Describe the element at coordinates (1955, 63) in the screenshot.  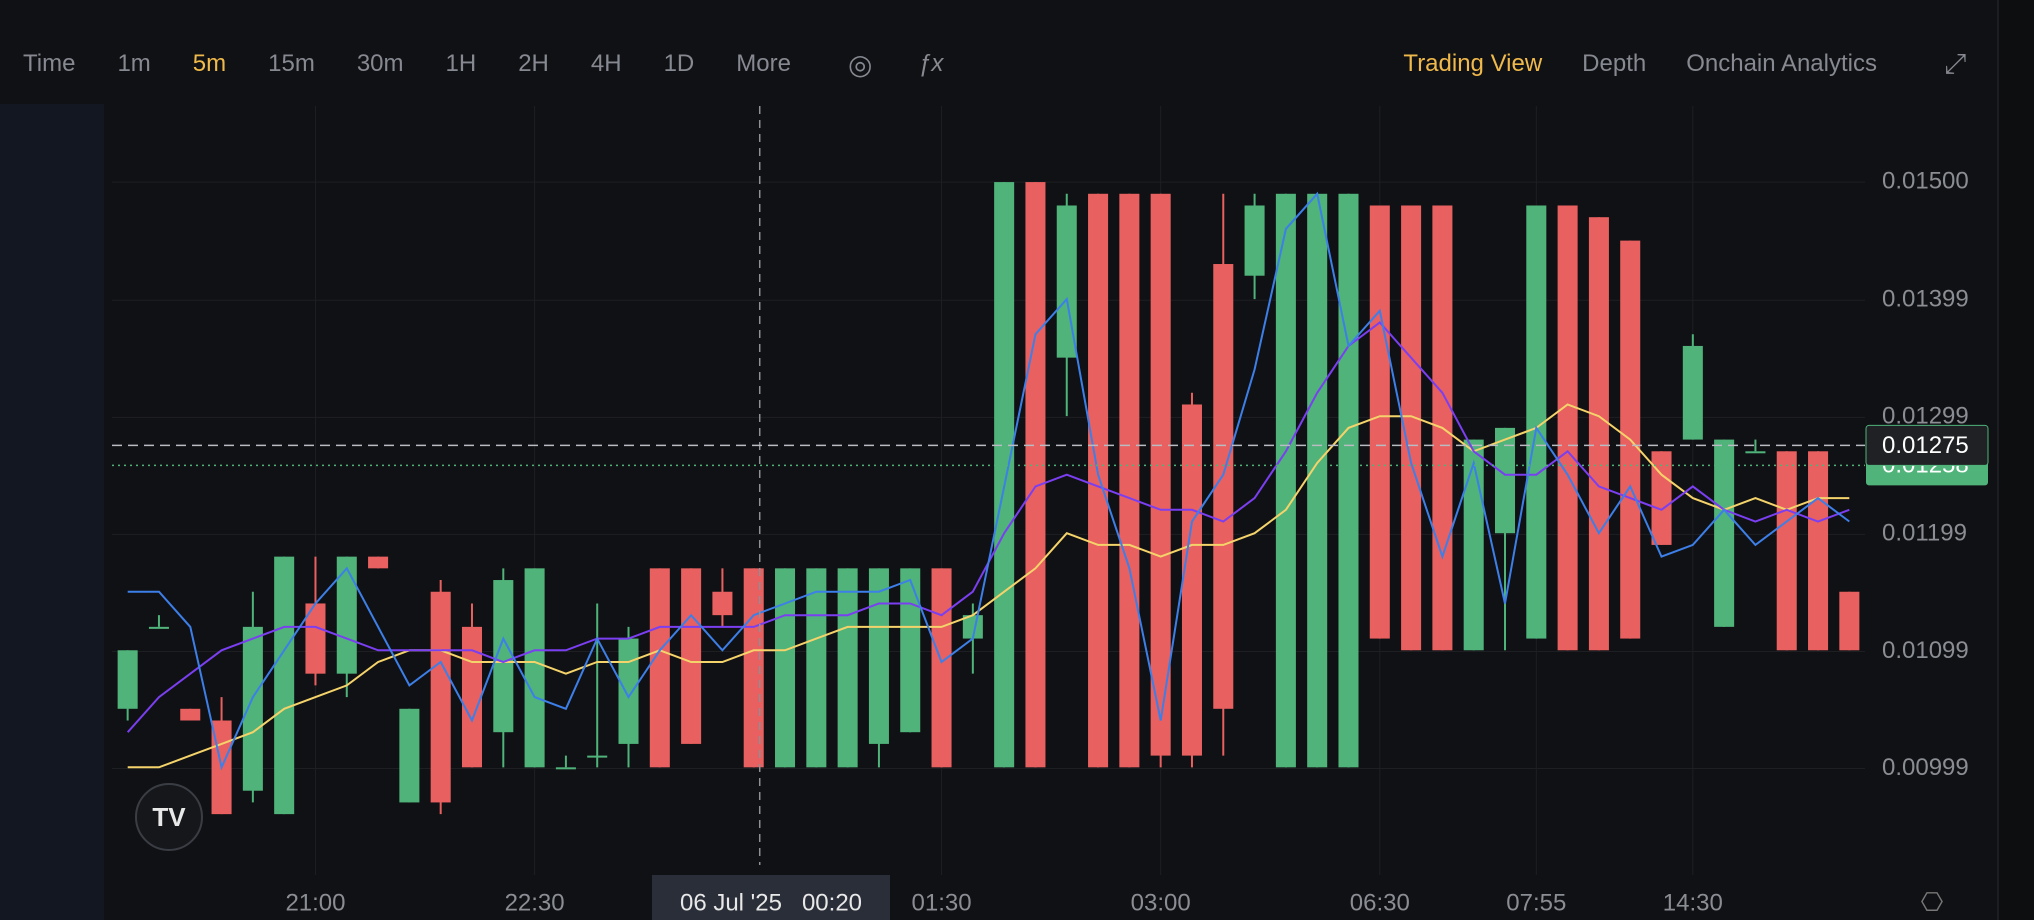
I see `fullscreen-button: ⤢` at that location.